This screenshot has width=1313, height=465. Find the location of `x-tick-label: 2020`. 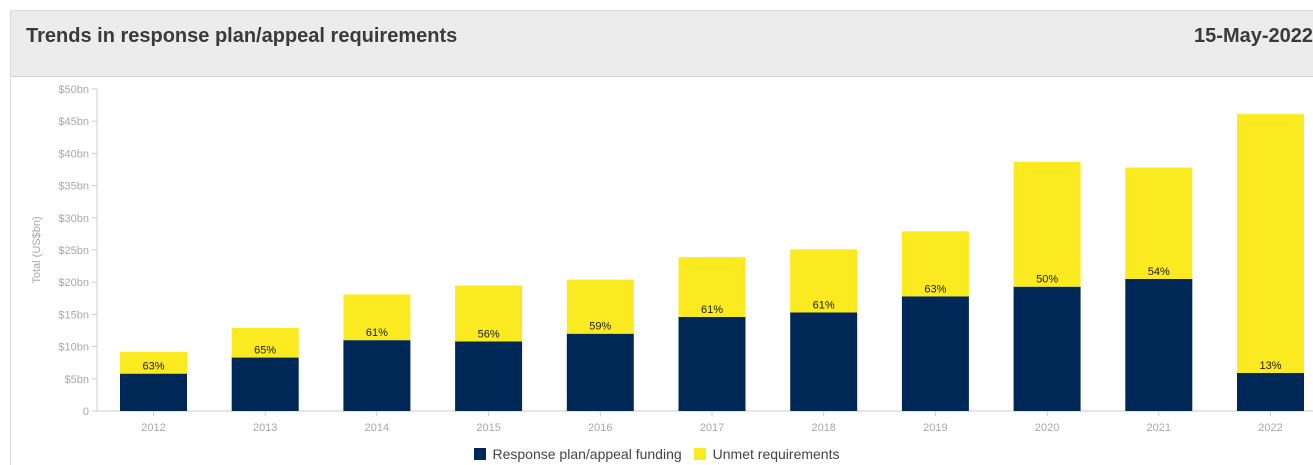

x-tick-label: 2020 is located at coordinates (1047, 428).